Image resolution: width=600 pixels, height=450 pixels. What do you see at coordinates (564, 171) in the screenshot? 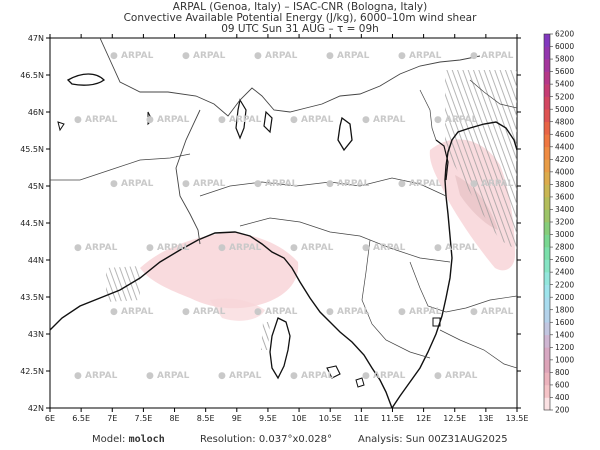
I see `colorbar-label: 4000` at bounding box center [564, 171].